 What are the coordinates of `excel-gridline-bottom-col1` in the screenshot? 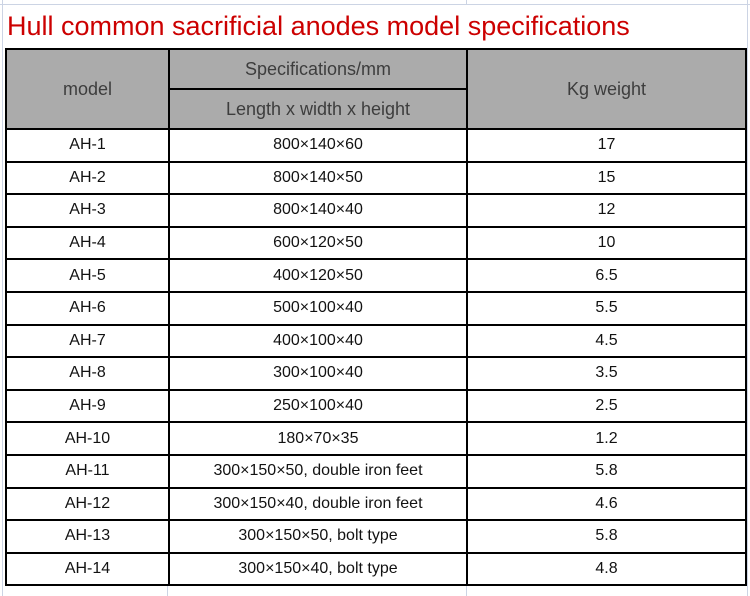 It's located at (167, 591).